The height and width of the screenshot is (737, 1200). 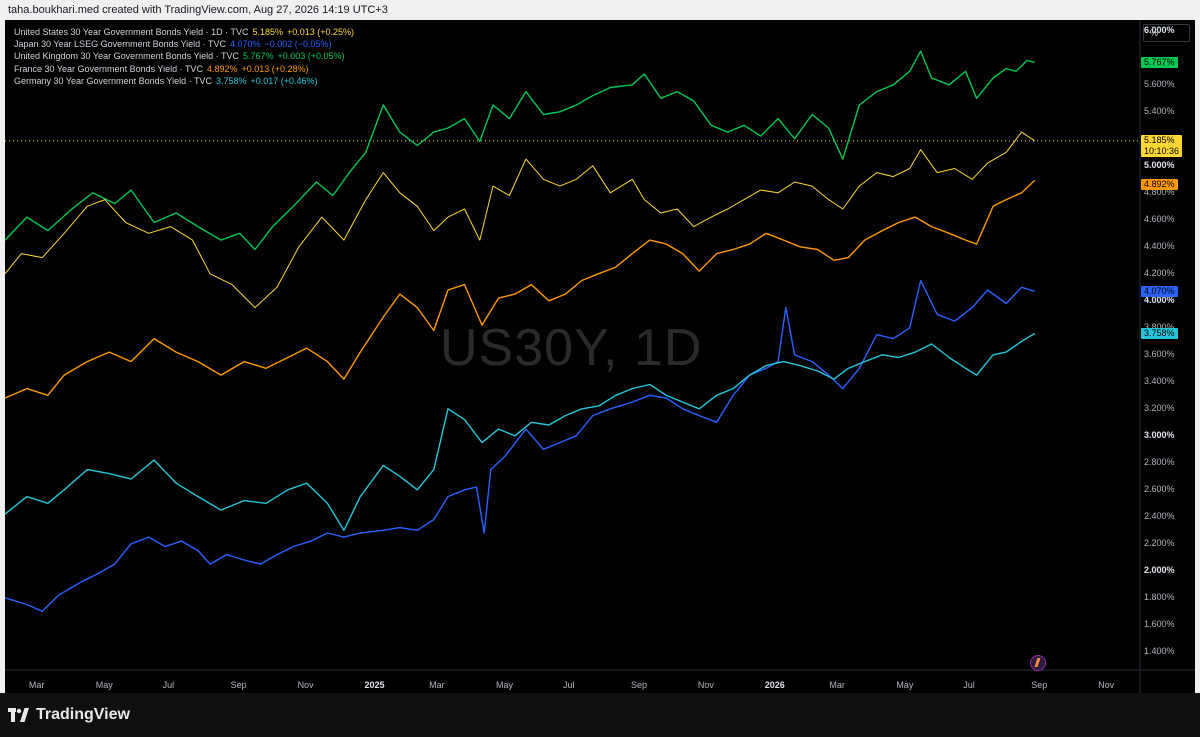 I want to click on y-tick-label: 3.800%, so click(x=1159, y=326).